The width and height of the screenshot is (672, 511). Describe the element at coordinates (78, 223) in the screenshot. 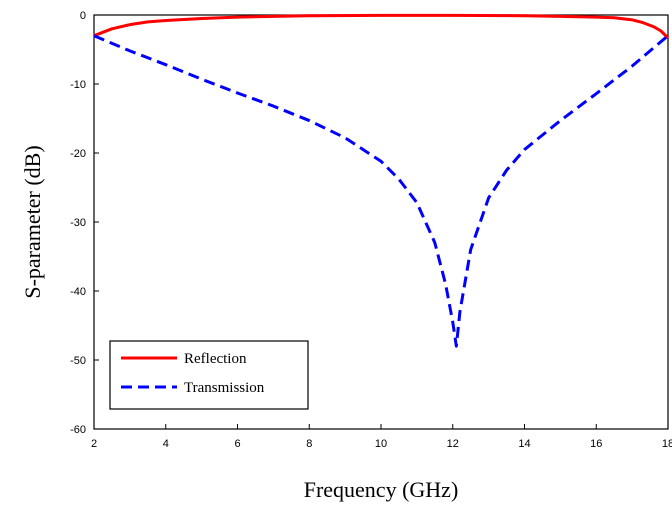

I see `y-tick-label: -30` at that location.